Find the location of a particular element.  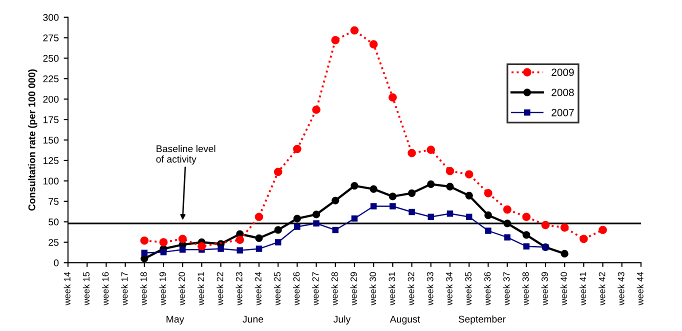

y-tick-label: 250 is located at coordinates (51, 58).